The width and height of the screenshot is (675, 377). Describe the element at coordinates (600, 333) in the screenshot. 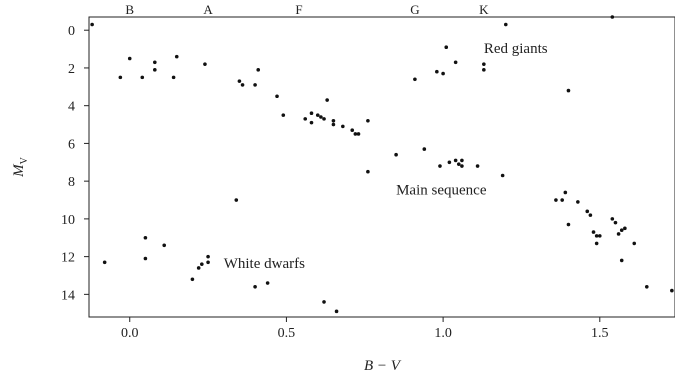

I see `x-tick-label: 1.5` at that location.